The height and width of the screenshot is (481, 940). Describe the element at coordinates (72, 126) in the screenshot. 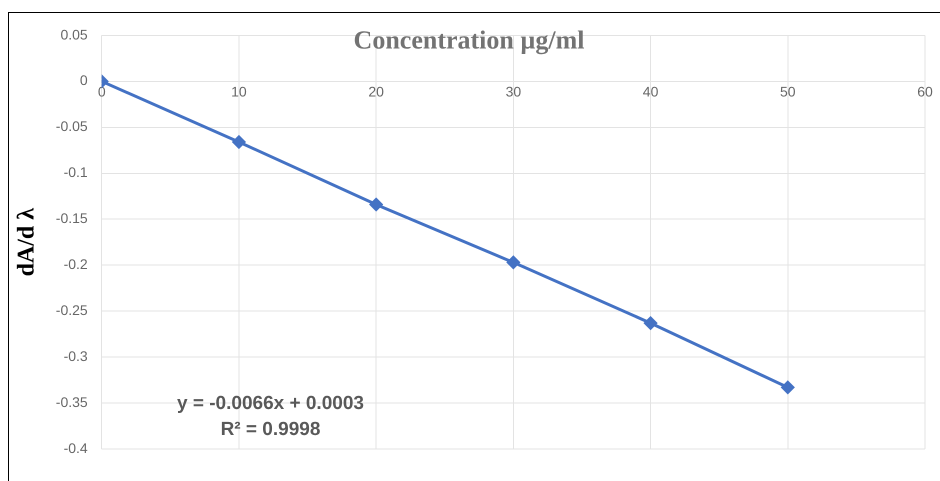

I see `y-tick-label: -0.05` at that location.